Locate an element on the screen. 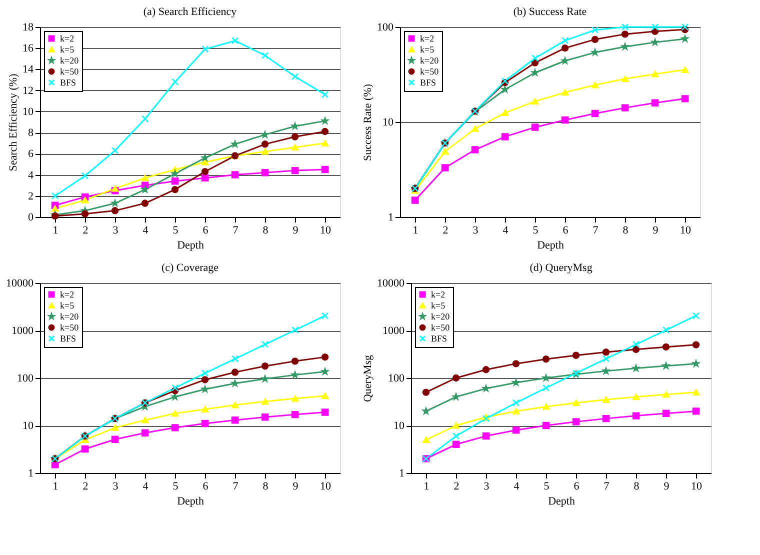 The height and width of the screenshot is (555, 760). y-tick-label: 2 is located at coordinates (31, 196).